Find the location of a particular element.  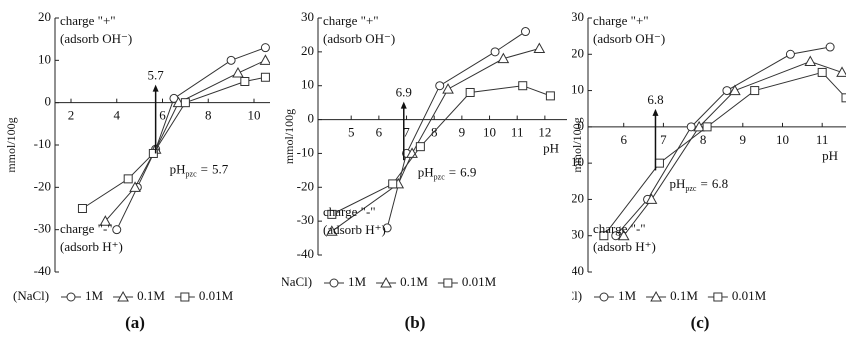

pzc-label: pHpzc = 5.7 is located at coordinates (199, 169).